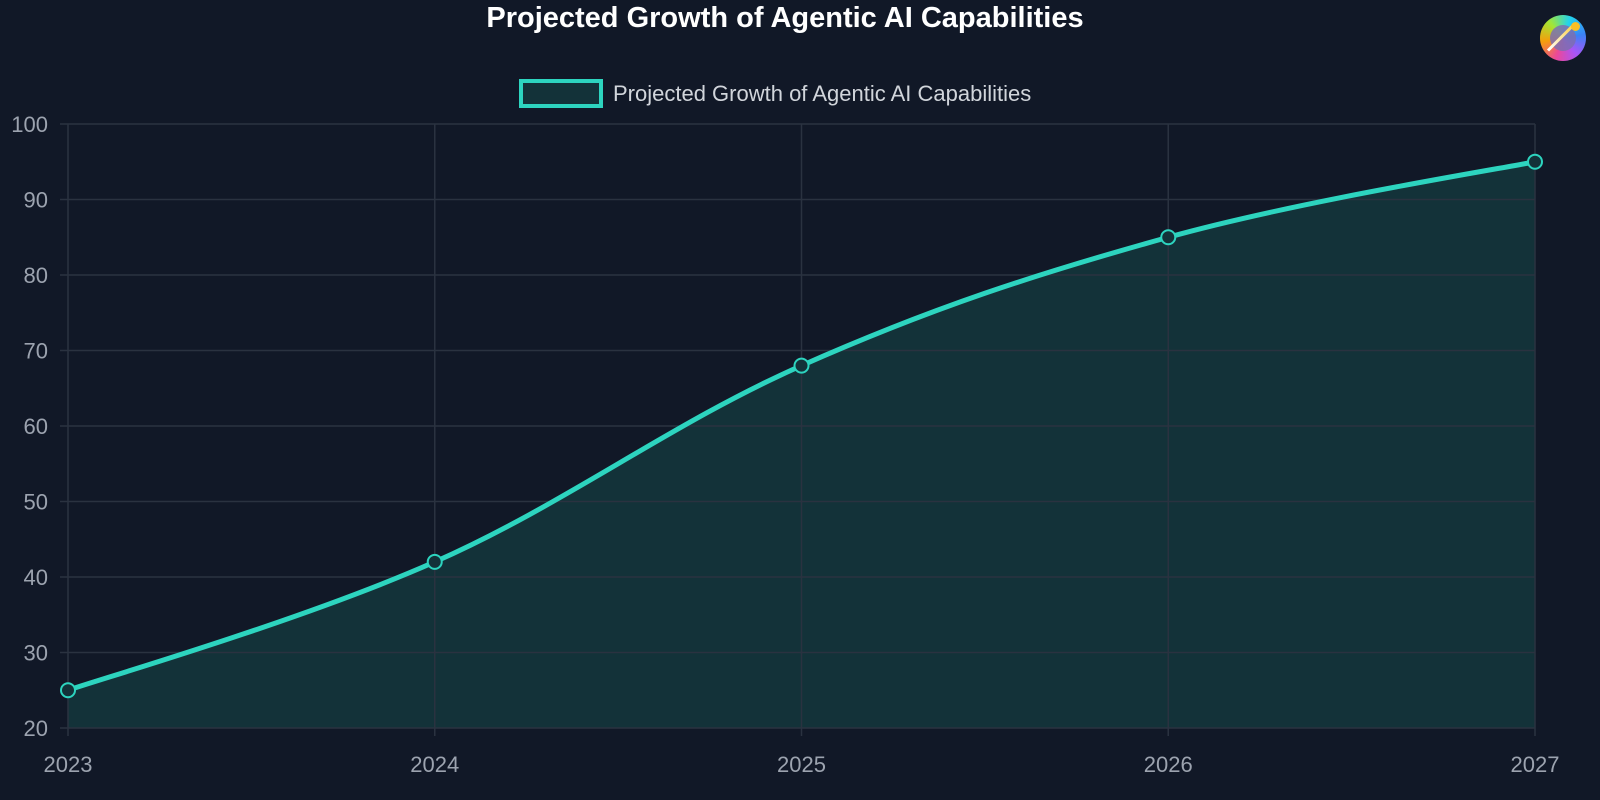 Image resolution: width=1600 pixels, height=800 pixels. I want to click on y-tick-label: 50, so click(36, 502).